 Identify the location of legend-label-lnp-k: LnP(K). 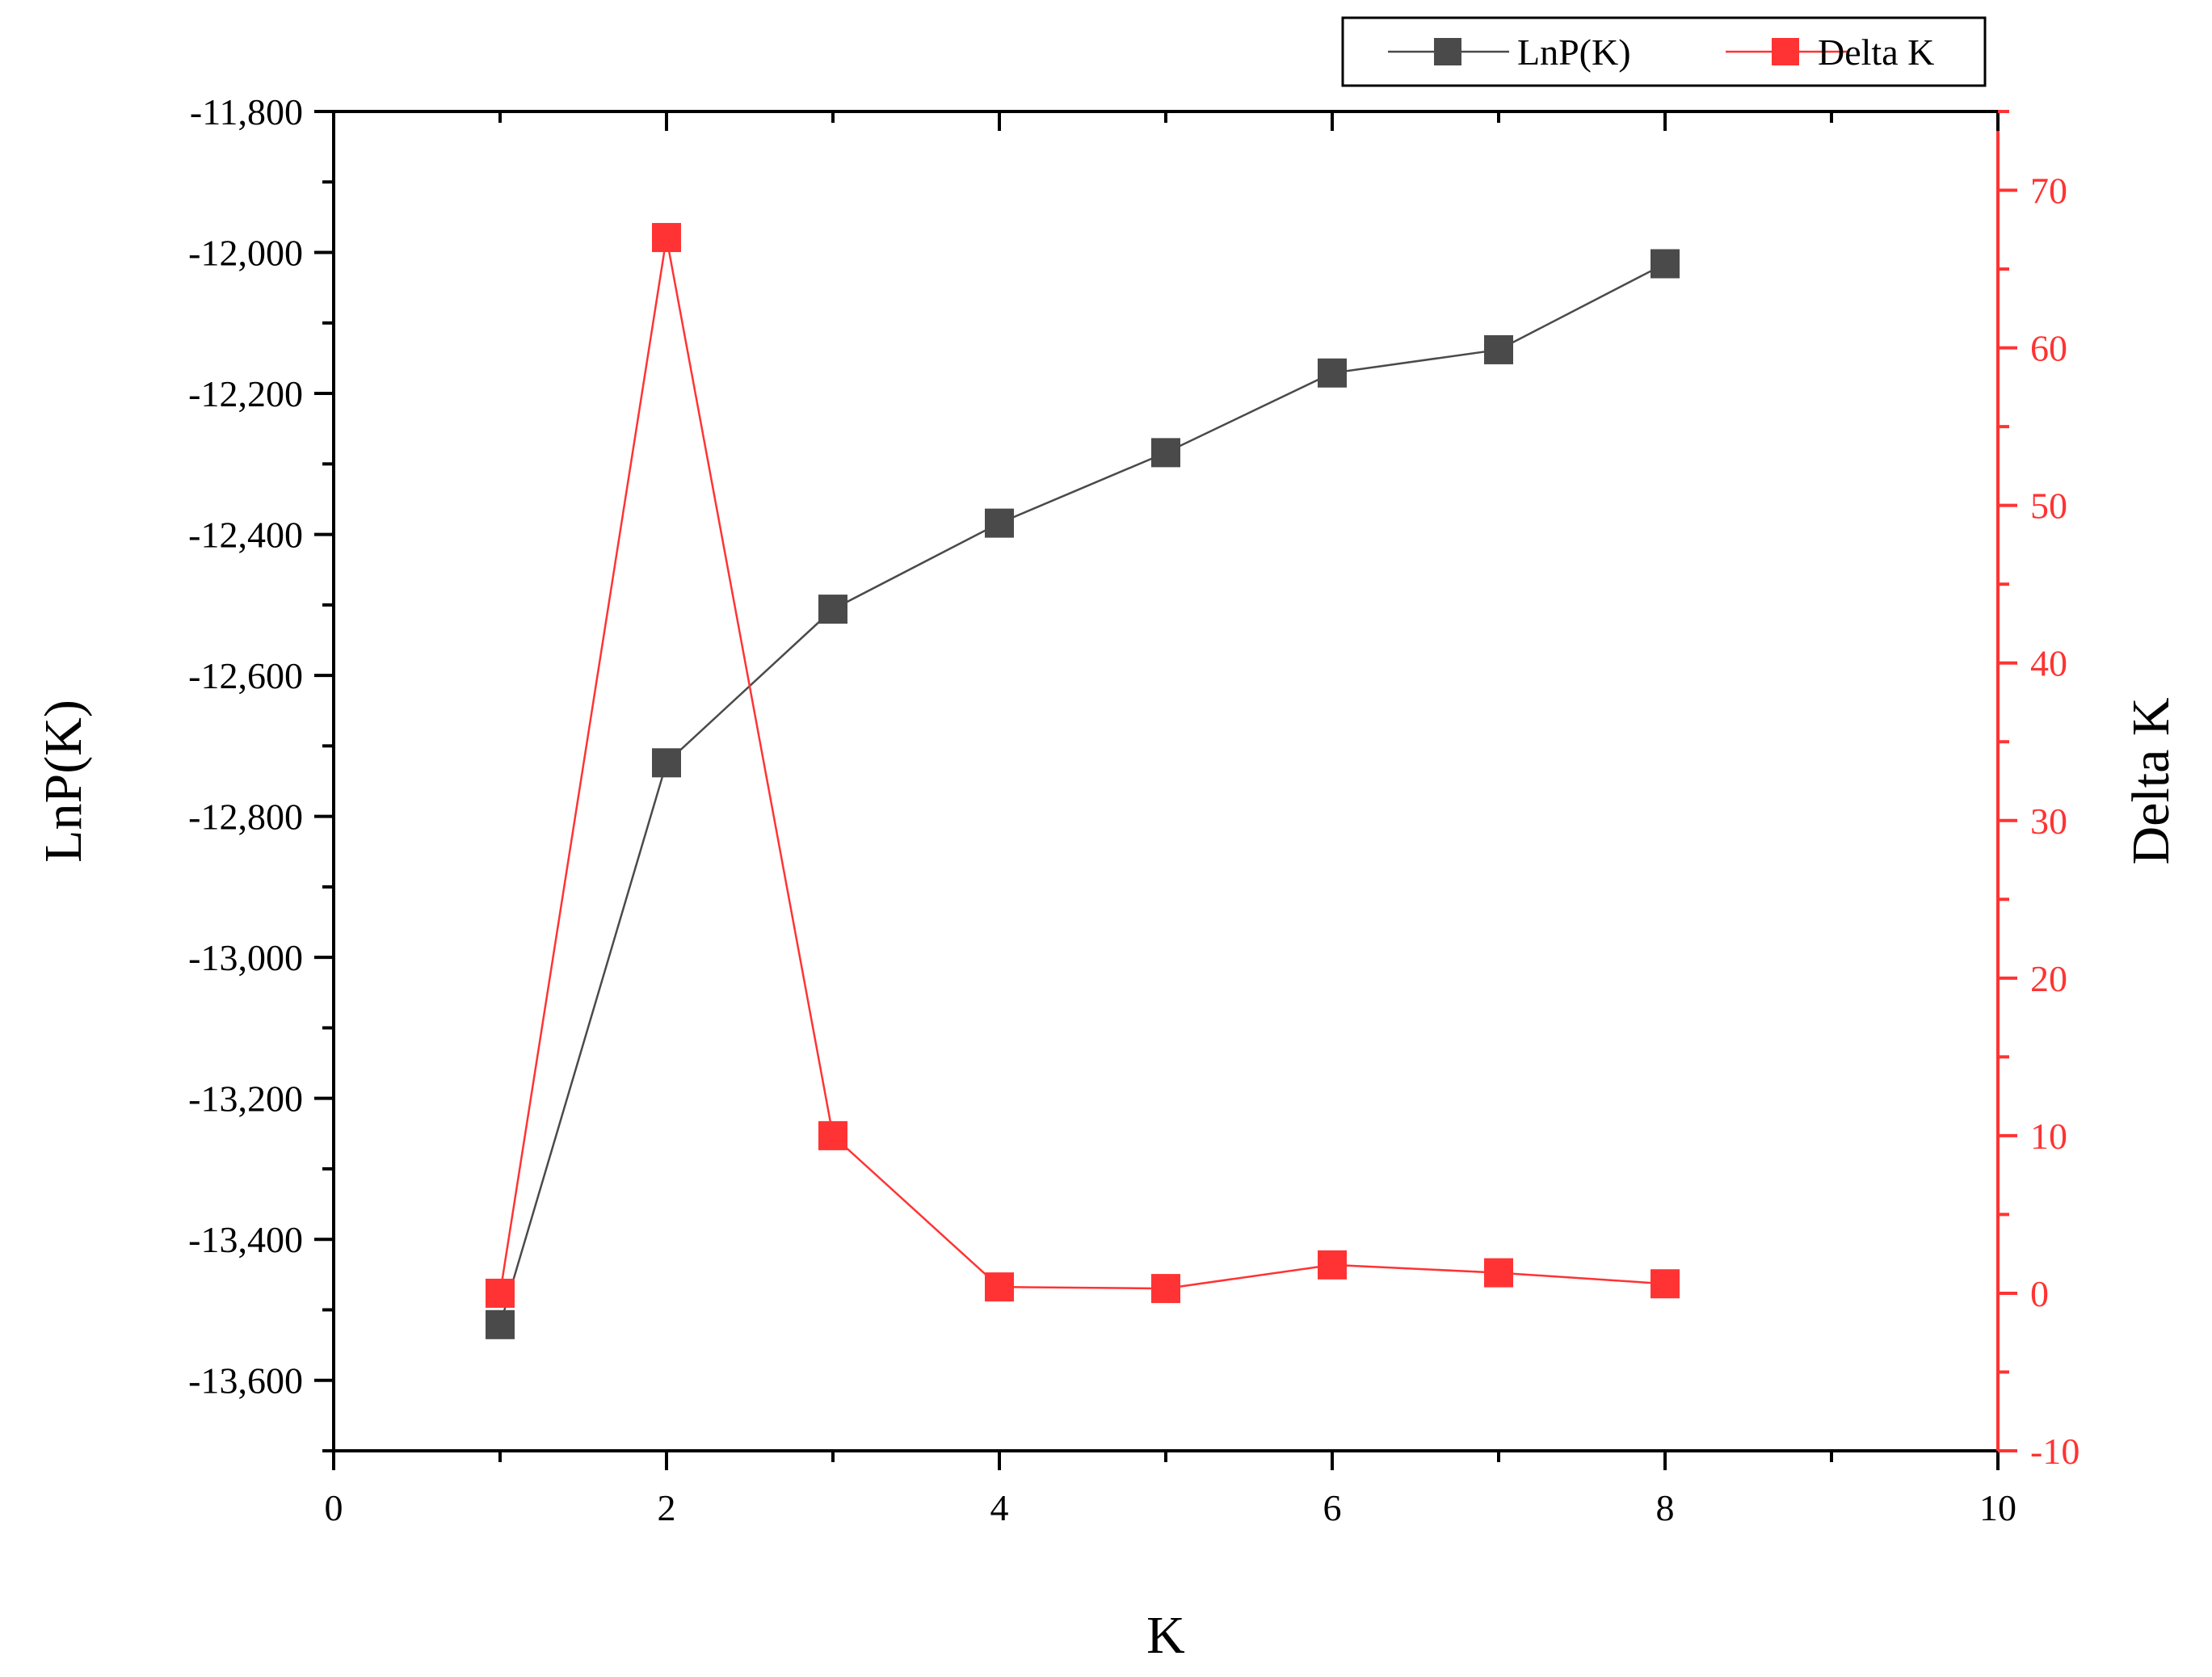
(1574, 52).